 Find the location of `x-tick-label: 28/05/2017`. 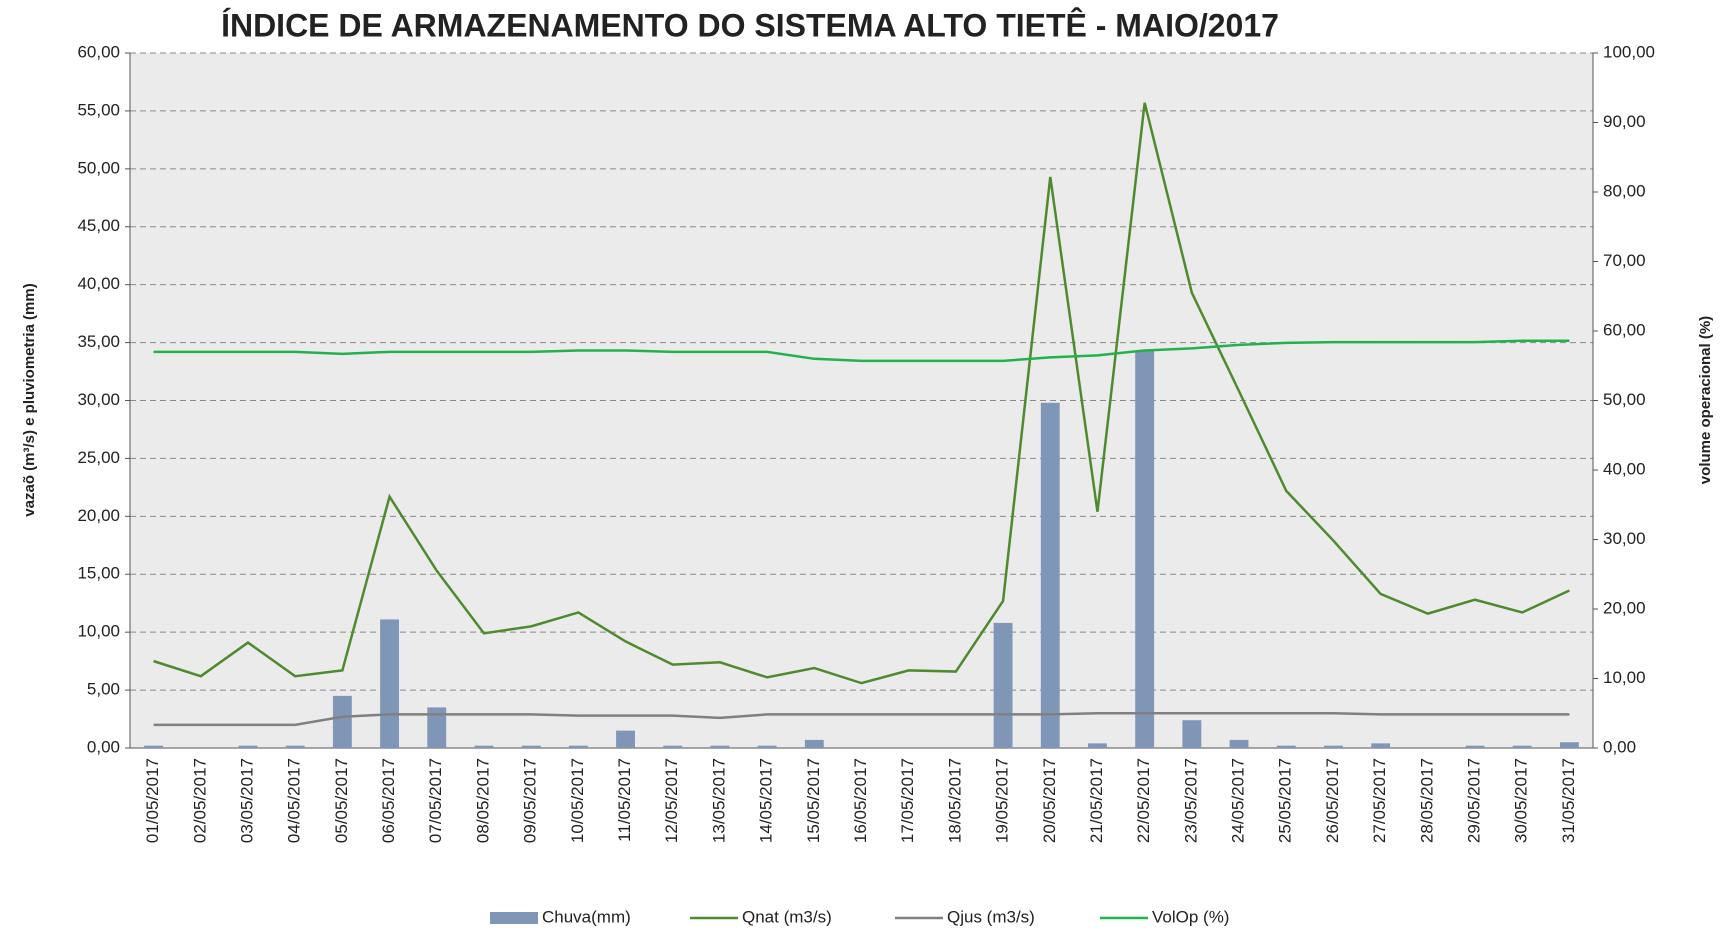

x-tick-label: 28/05/2017 is located at coordinates (1426, 800).